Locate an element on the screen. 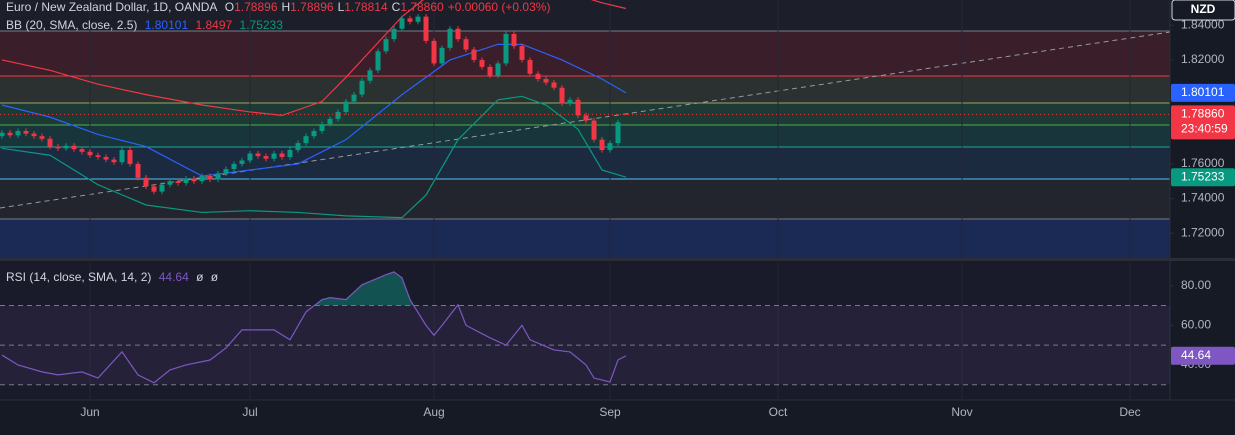 The height and width of the screenshot is (435, 1235). x-tick-label: Sep is located at coordinates (610, 412).